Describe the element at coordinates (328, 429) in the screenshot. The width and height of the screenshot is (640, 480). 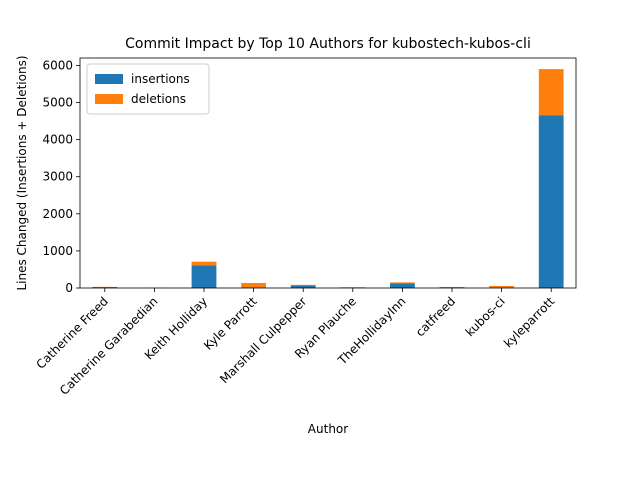
I see `x-axis-label: Author` at that location.